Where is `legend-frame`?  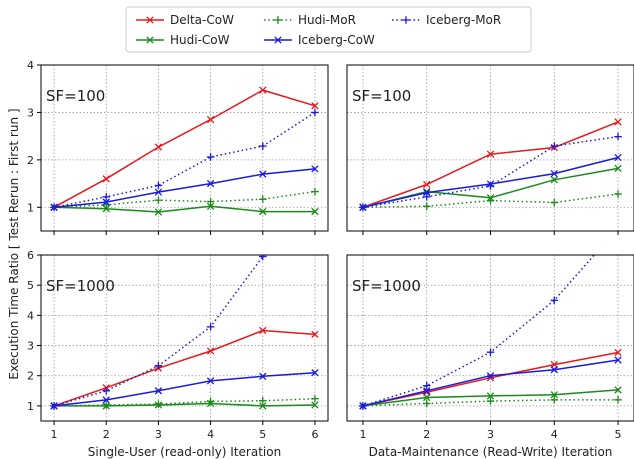 legend-frame is located at coordinates (328, 29).